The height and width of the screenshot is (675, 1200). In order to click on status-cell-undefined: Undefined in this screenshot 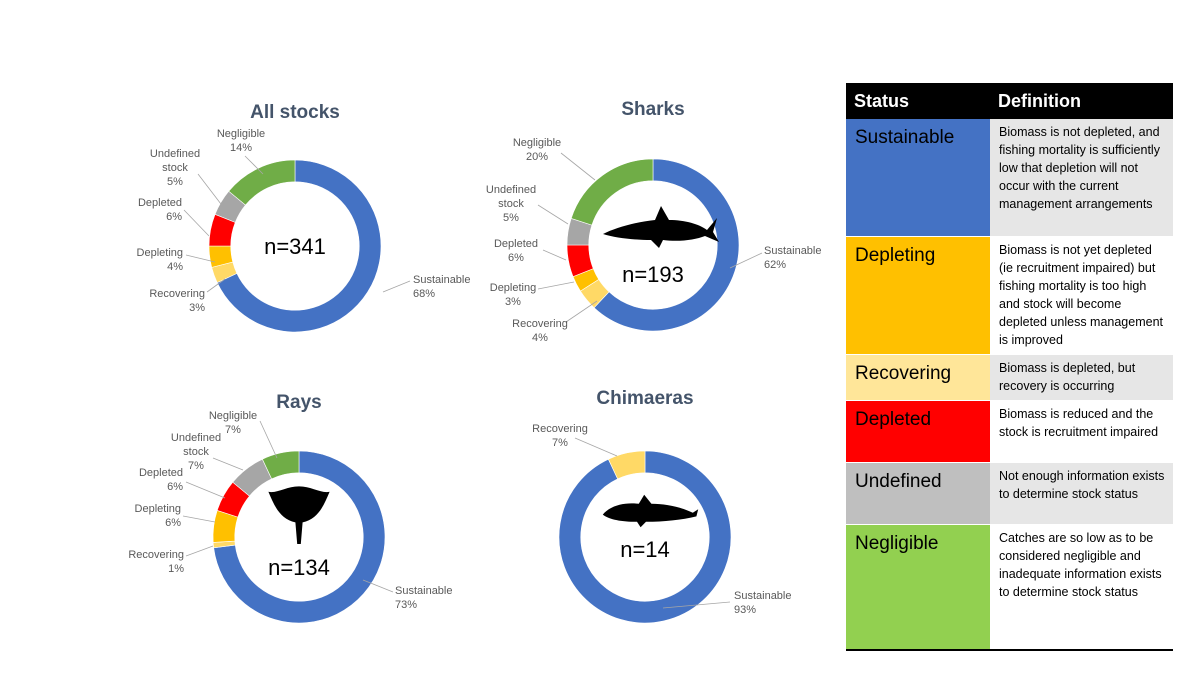, I will do `click(918, 493)`.